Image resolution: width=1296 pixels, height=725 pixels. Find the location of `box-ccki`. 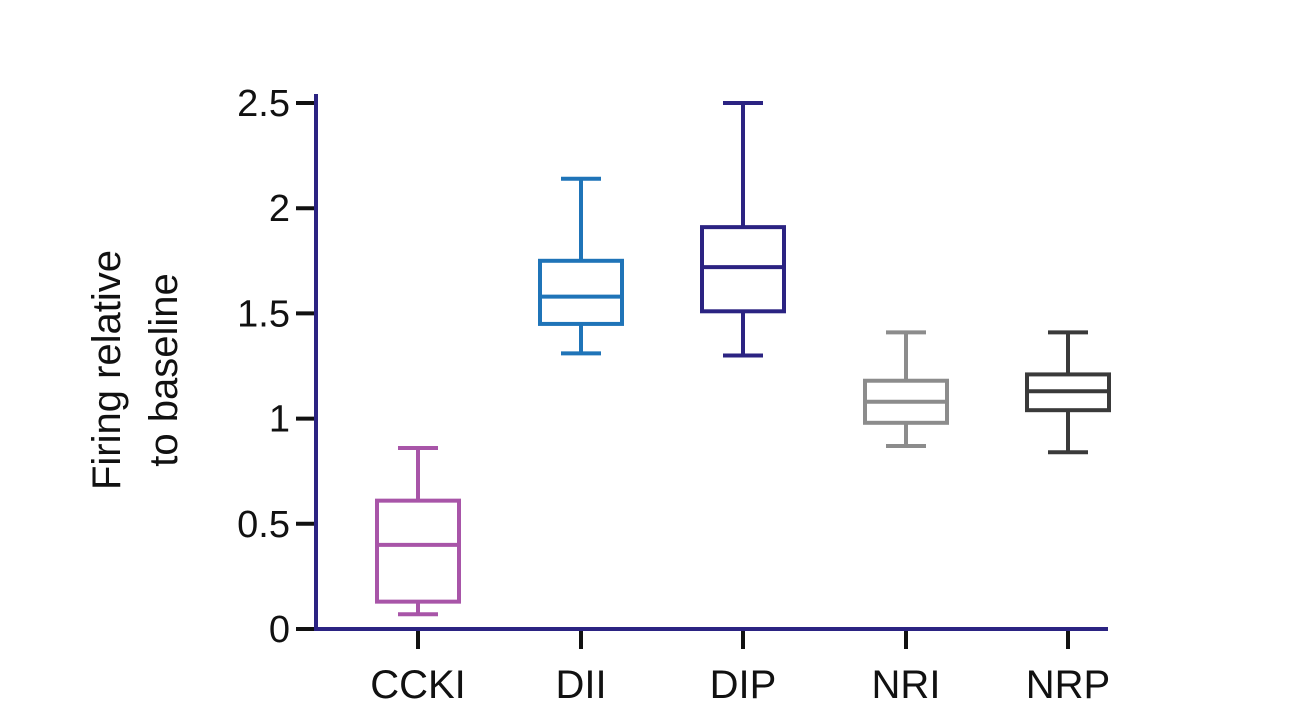

box-ccki is located at coordinates (418, 531).